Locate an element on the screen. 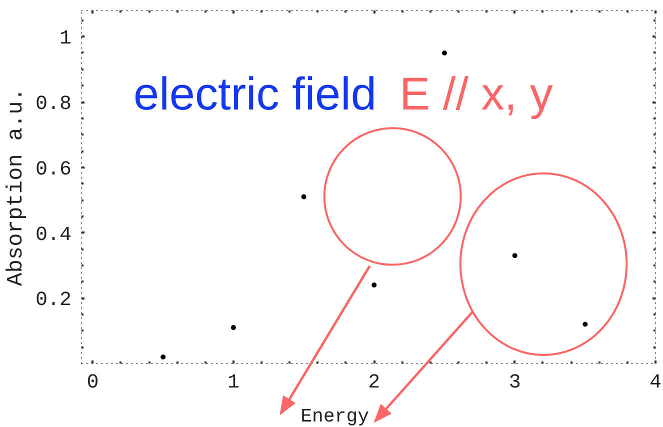 The image size is (663, 427). x-tick-label: 3 is located at coordinates (514, 383).